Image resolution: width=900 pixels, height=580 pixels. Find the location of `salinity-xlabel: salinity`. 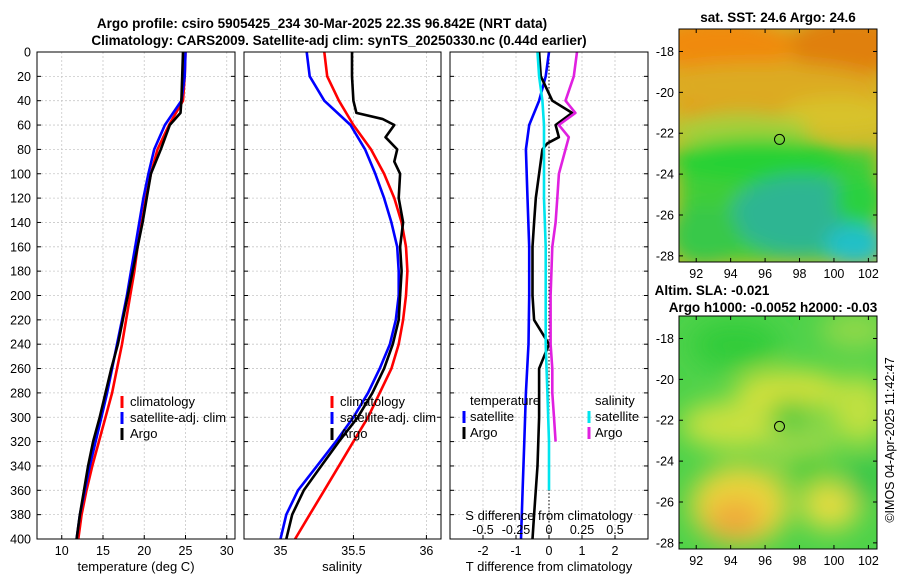

salinity-xlabel: salinity is located at coordinates (342, 566).